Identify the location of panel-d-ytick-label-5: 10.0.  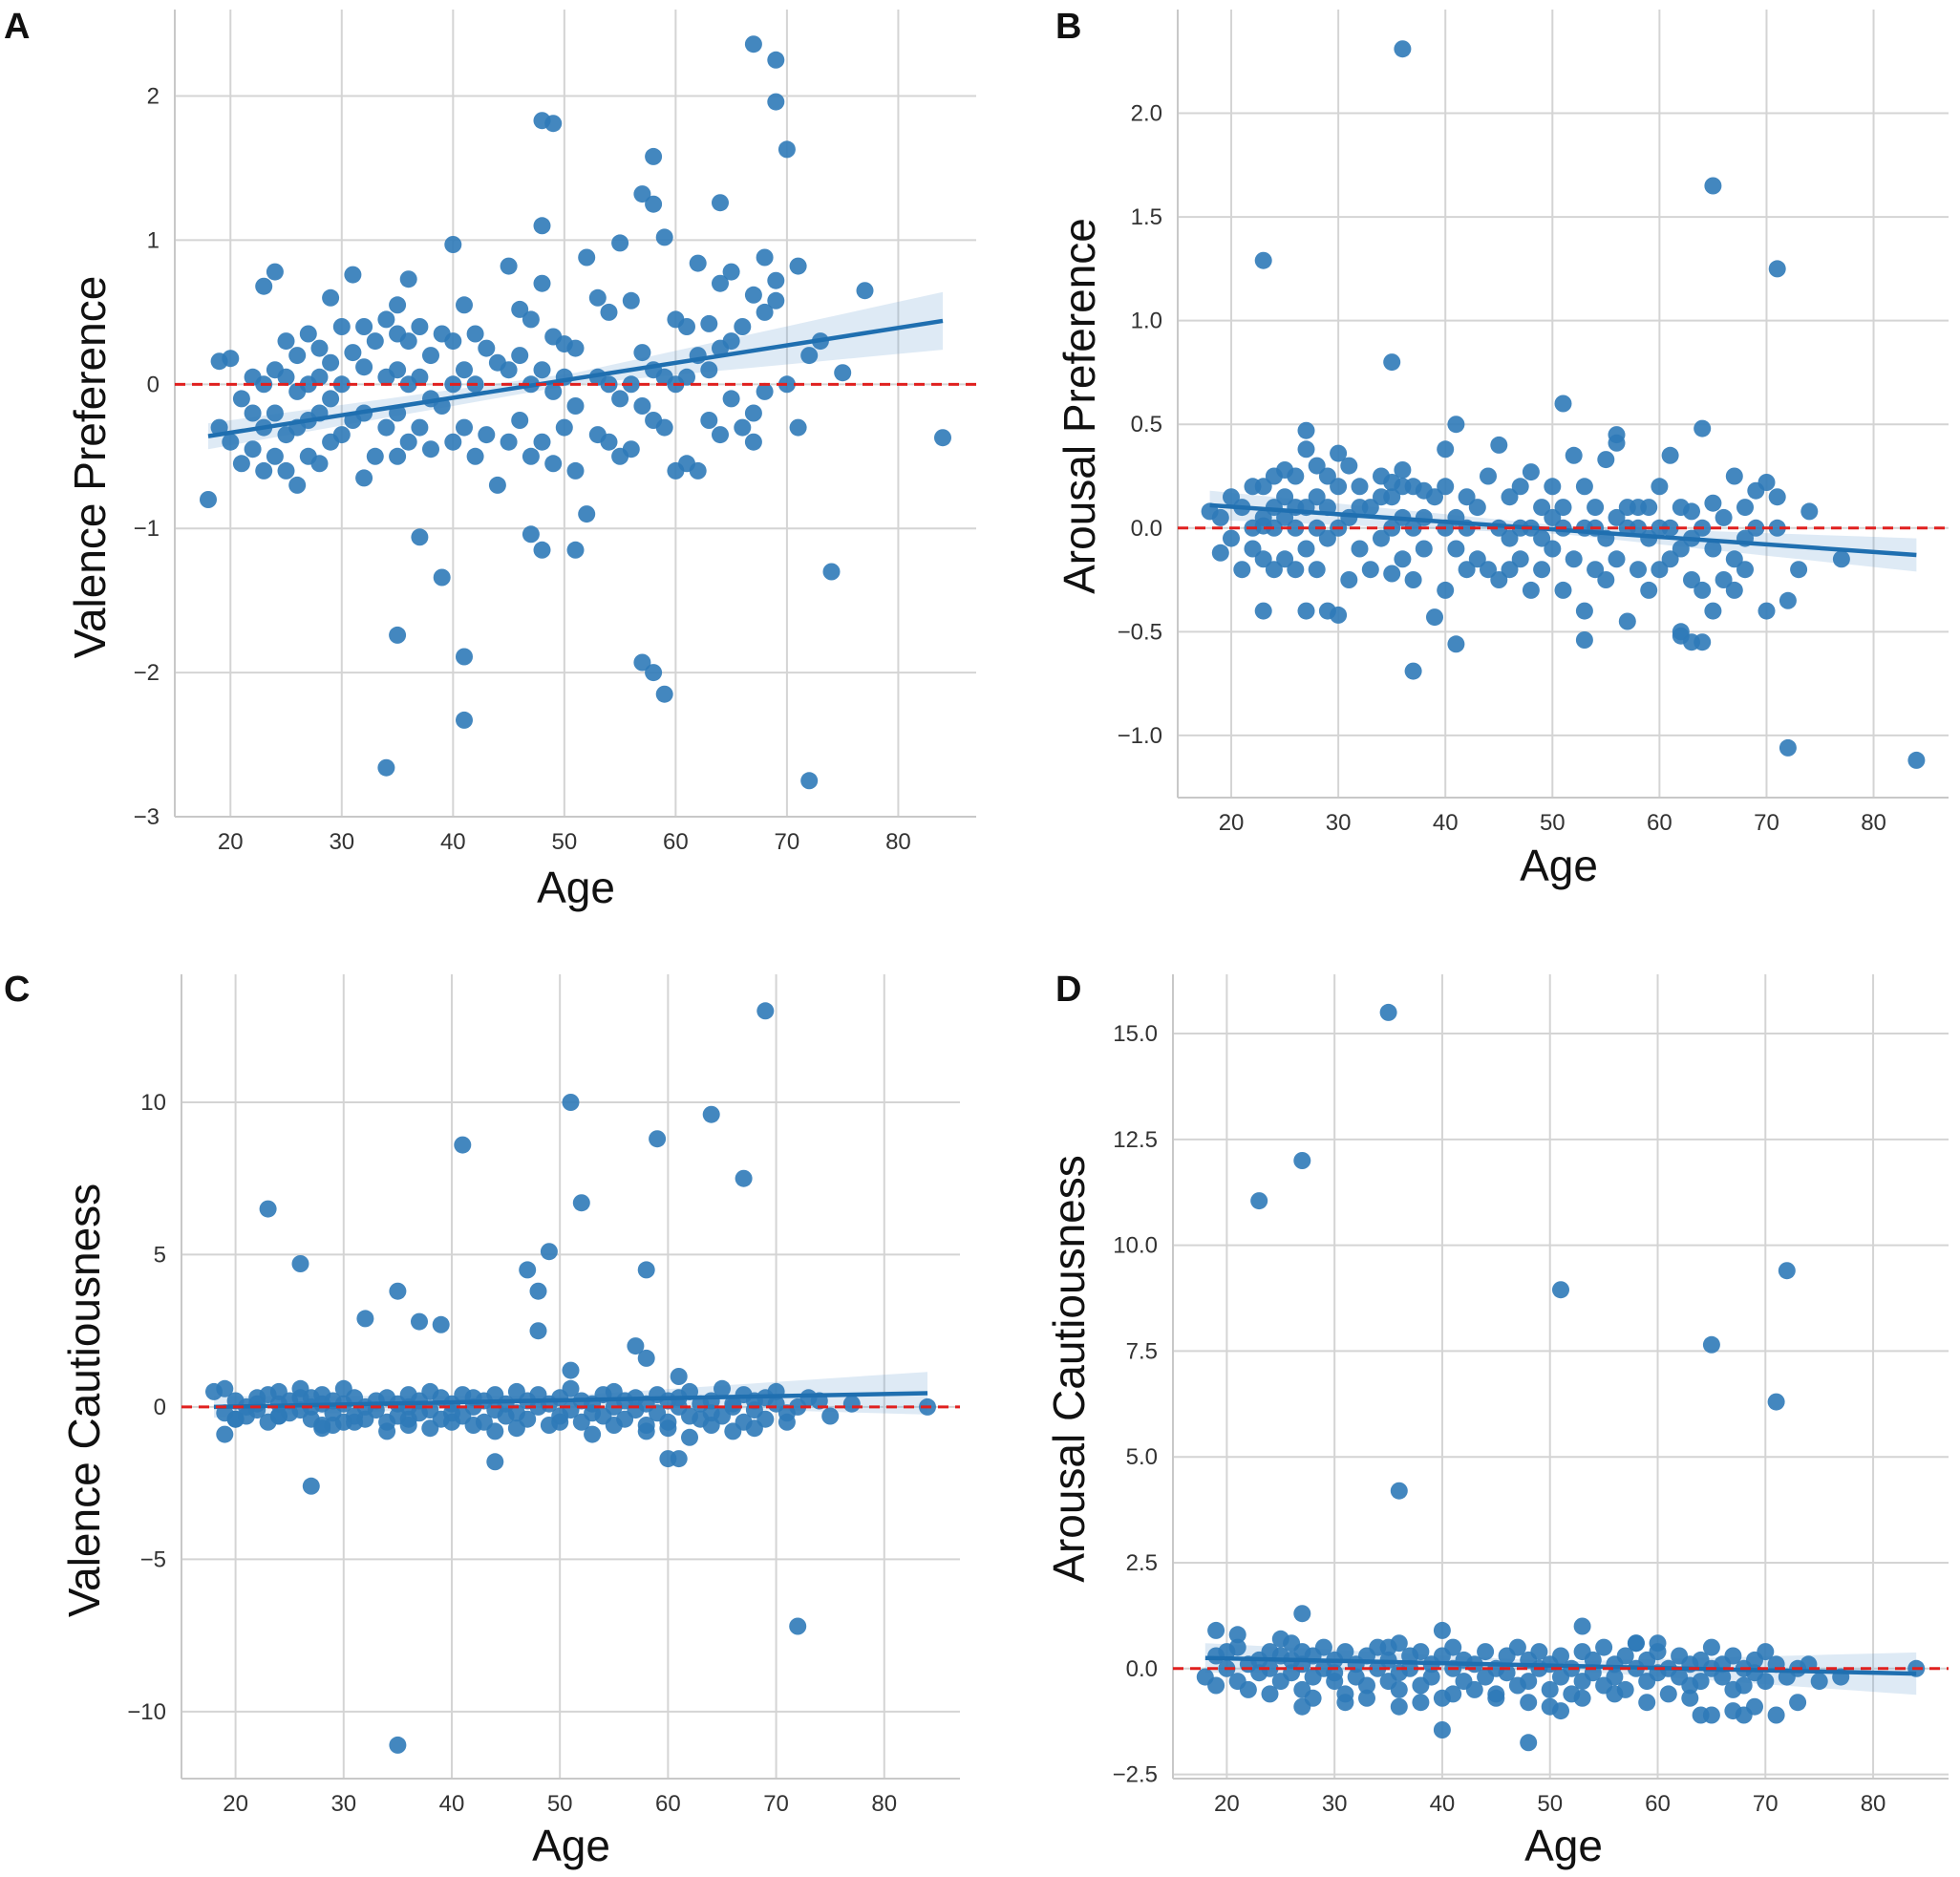
(1135, 1246).